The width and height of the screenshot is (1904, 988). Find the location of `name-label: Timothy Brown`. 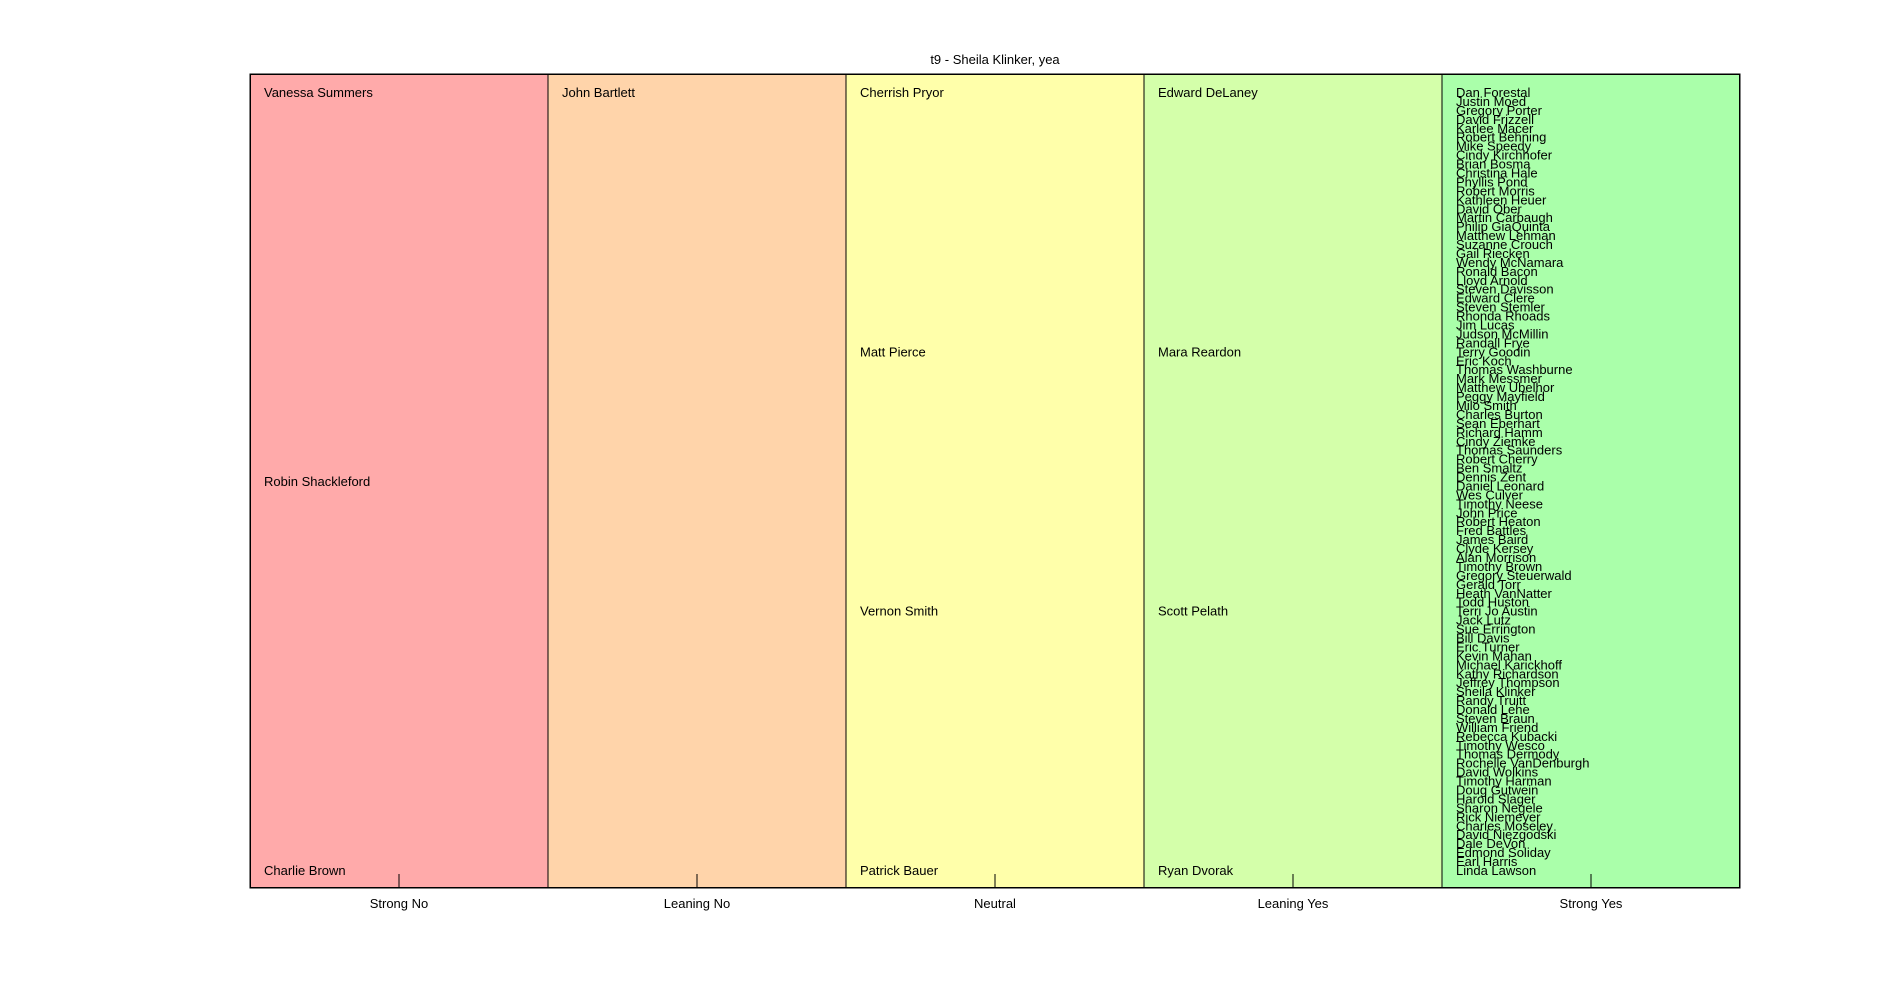

name-label: Timothy Brown is located at coordinates (1499, 566).